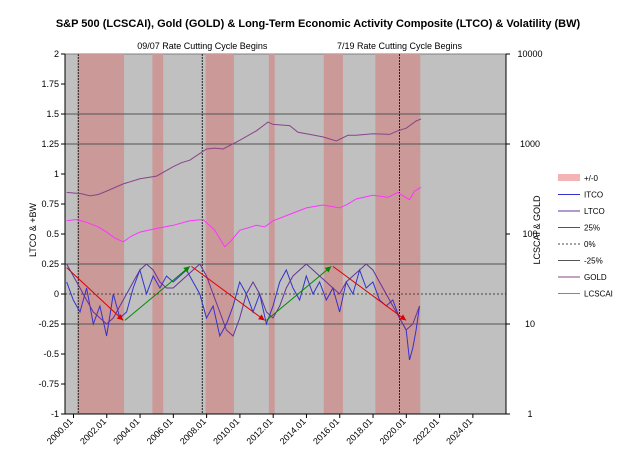  What do you see at coordinates (426, 431) in the screenshot?
I see `x-tick-label-11: 2022.01` at bounding box center [426, 431].